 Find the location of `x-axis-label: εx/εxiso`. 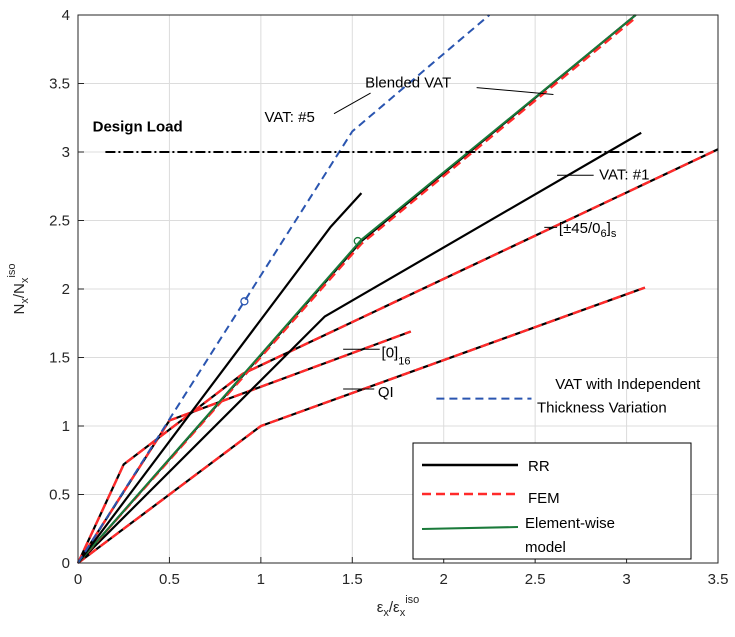

x-axis-label: εx/εxiso is located at coordinates (398, 606).